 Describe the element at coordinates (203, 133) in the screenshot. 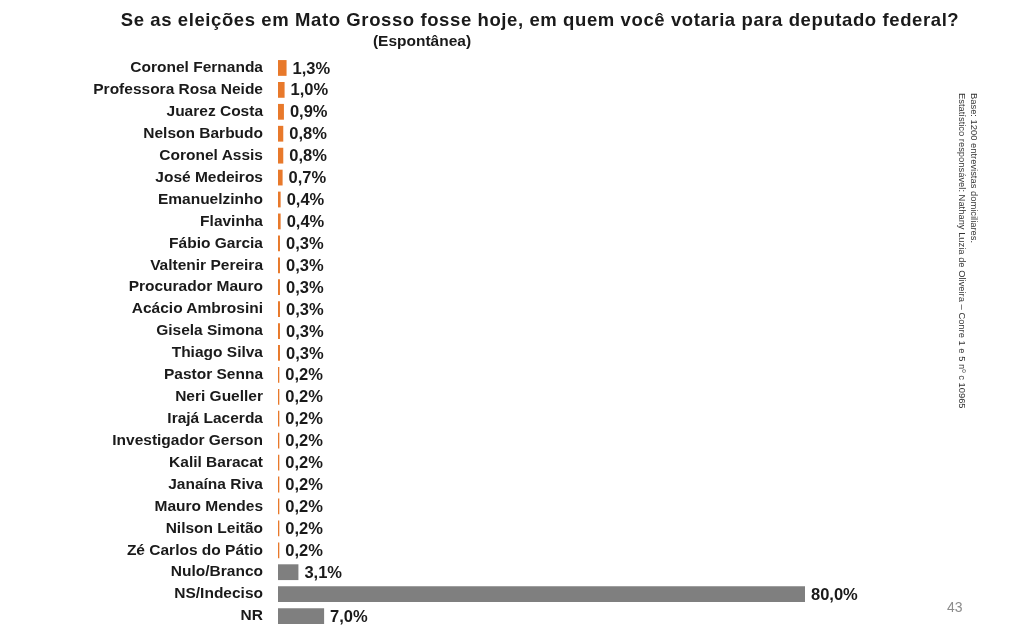

I see `y-tick-label: Nelson Barbudo` at that location.